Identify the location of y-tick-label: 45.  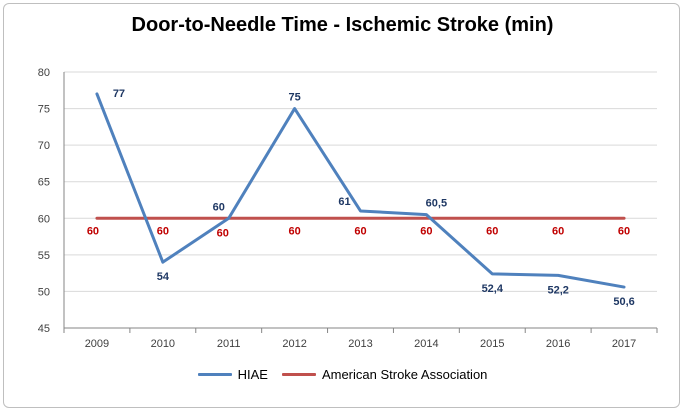
(44, 329).